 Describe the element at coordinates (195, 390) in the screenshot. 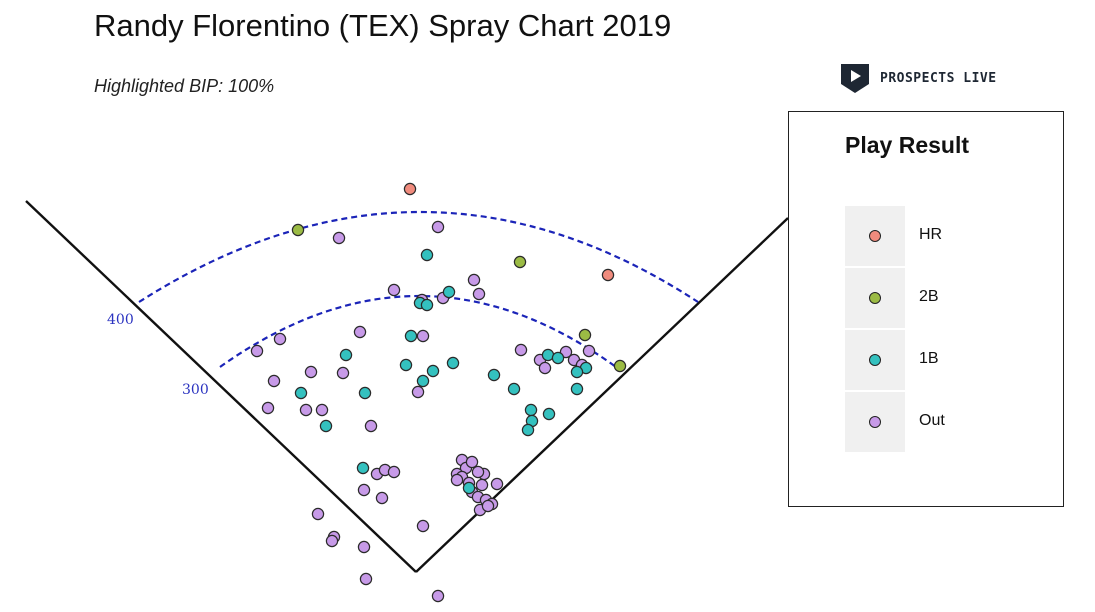

I see `arc-label-300: 300` at that location.